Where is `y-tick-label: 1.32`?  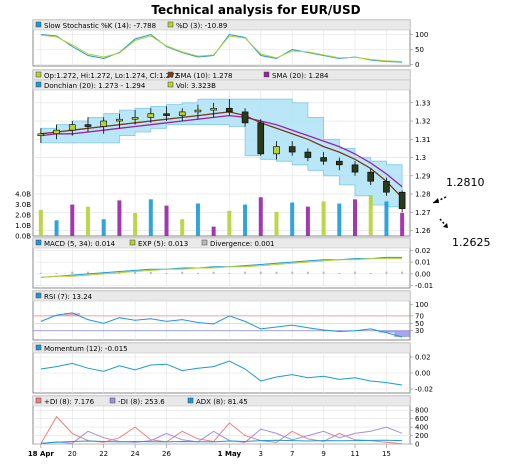
y-tick-label: 1.32 is located at coordinates (423, 122).